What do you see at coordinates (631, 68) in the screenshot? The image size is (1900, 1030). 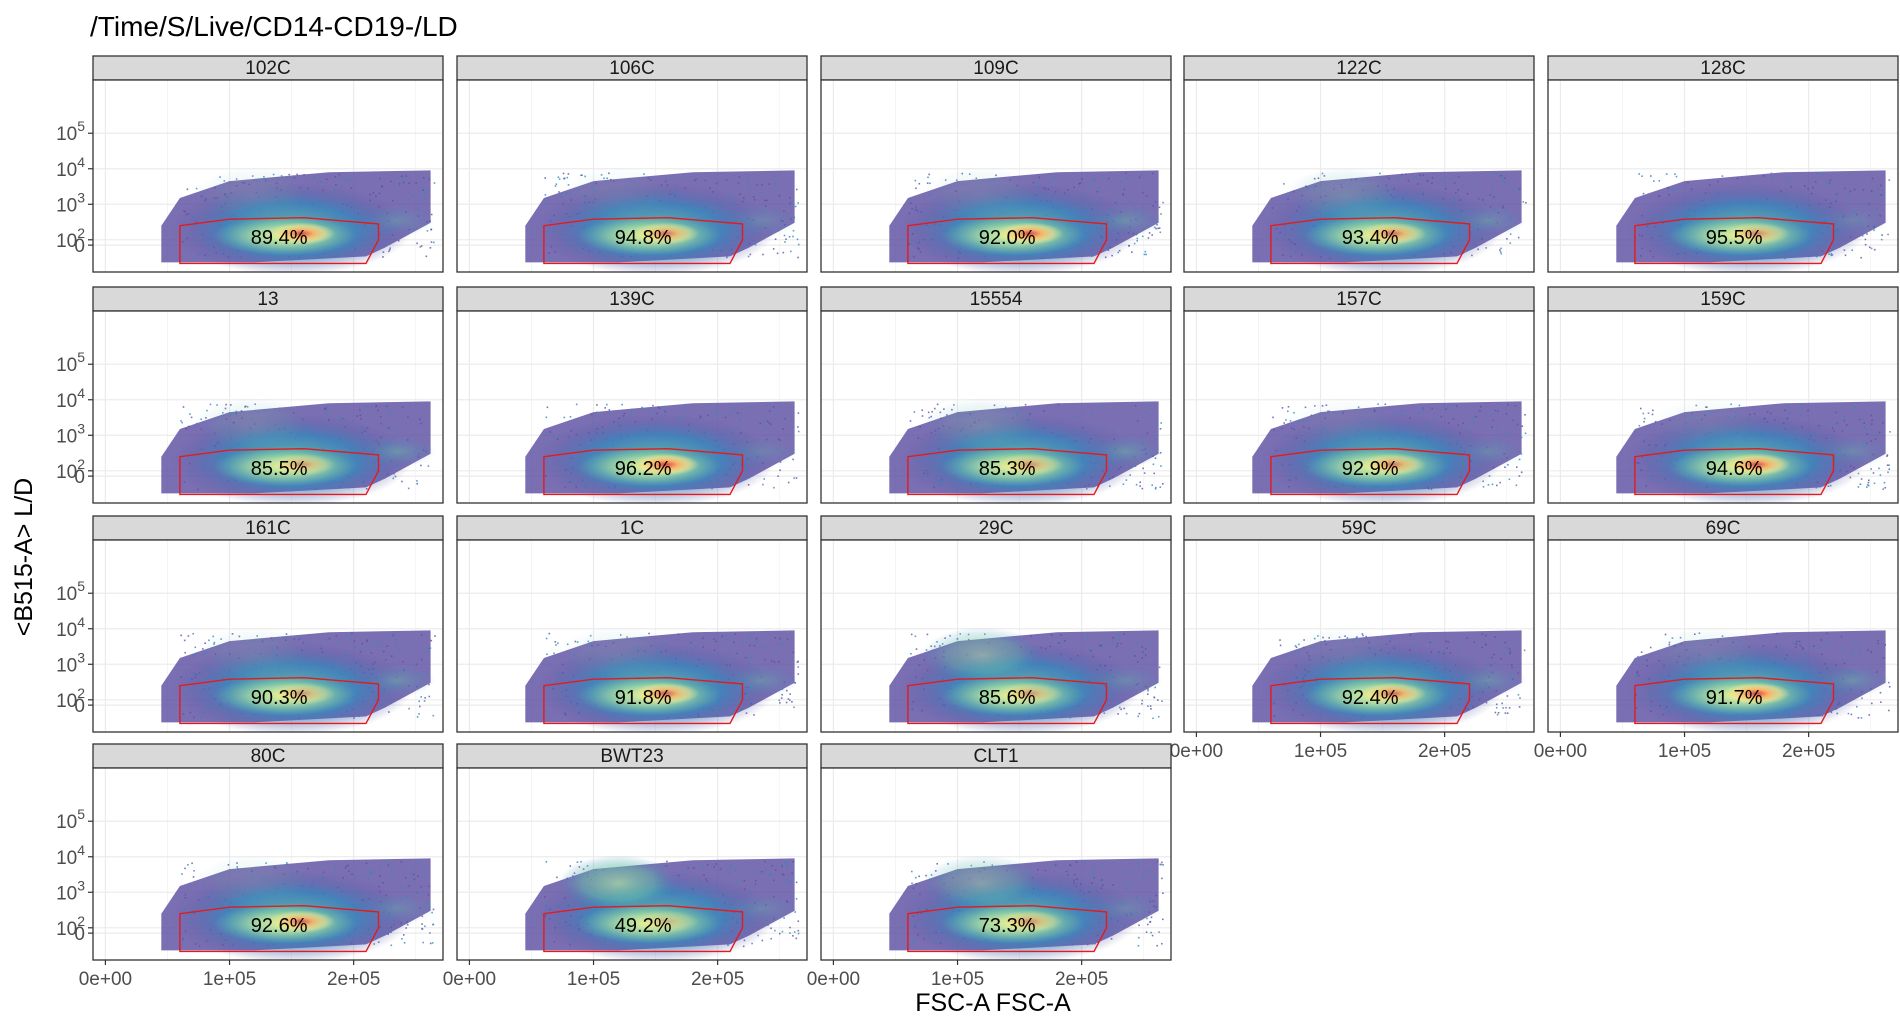 I see `facet-label: 106C` at bounding box center [631, 68].